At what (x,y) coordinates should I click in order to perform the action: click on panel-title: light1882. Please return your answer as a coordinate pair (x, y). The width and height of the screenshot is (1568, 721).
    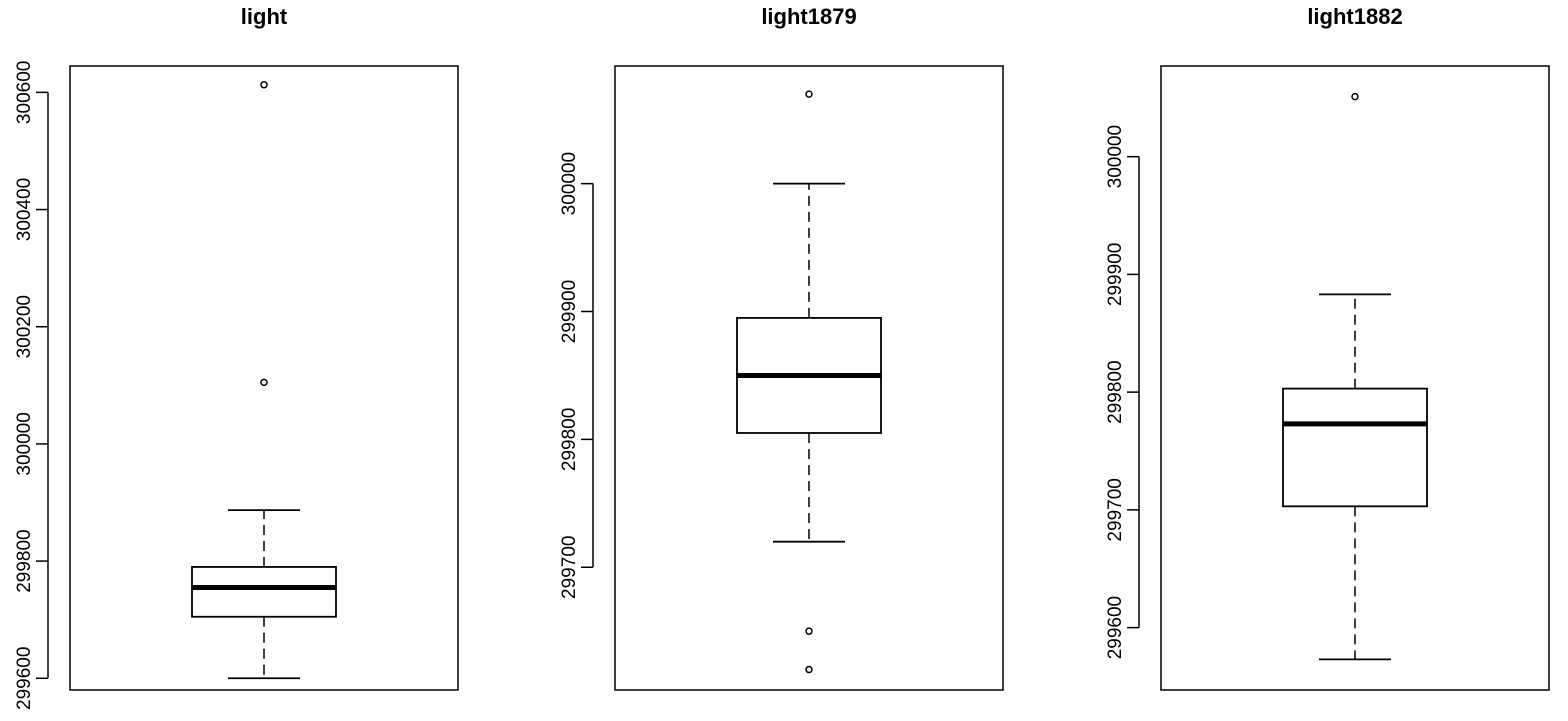
    Looking at the image, I should click on (1354, 16).